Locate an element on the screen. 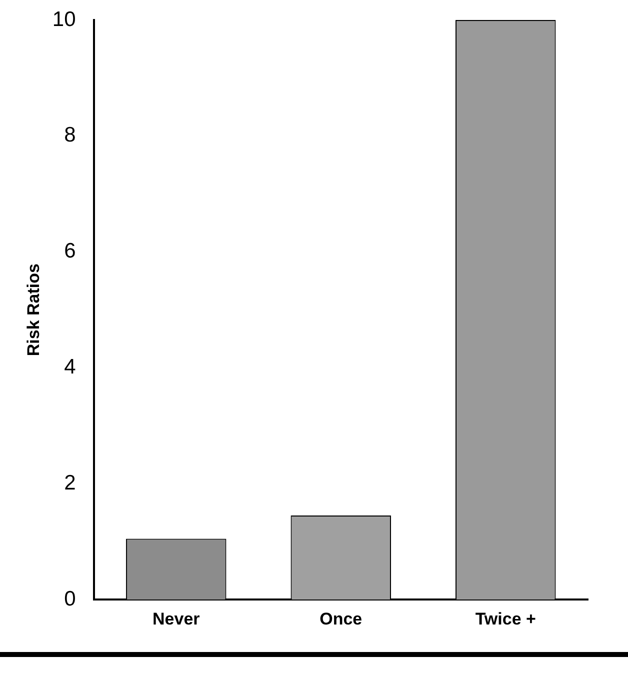 The width and height of the screenshot is (628, 680). y-tick-label: 0 is located at coordinates (70, 598).